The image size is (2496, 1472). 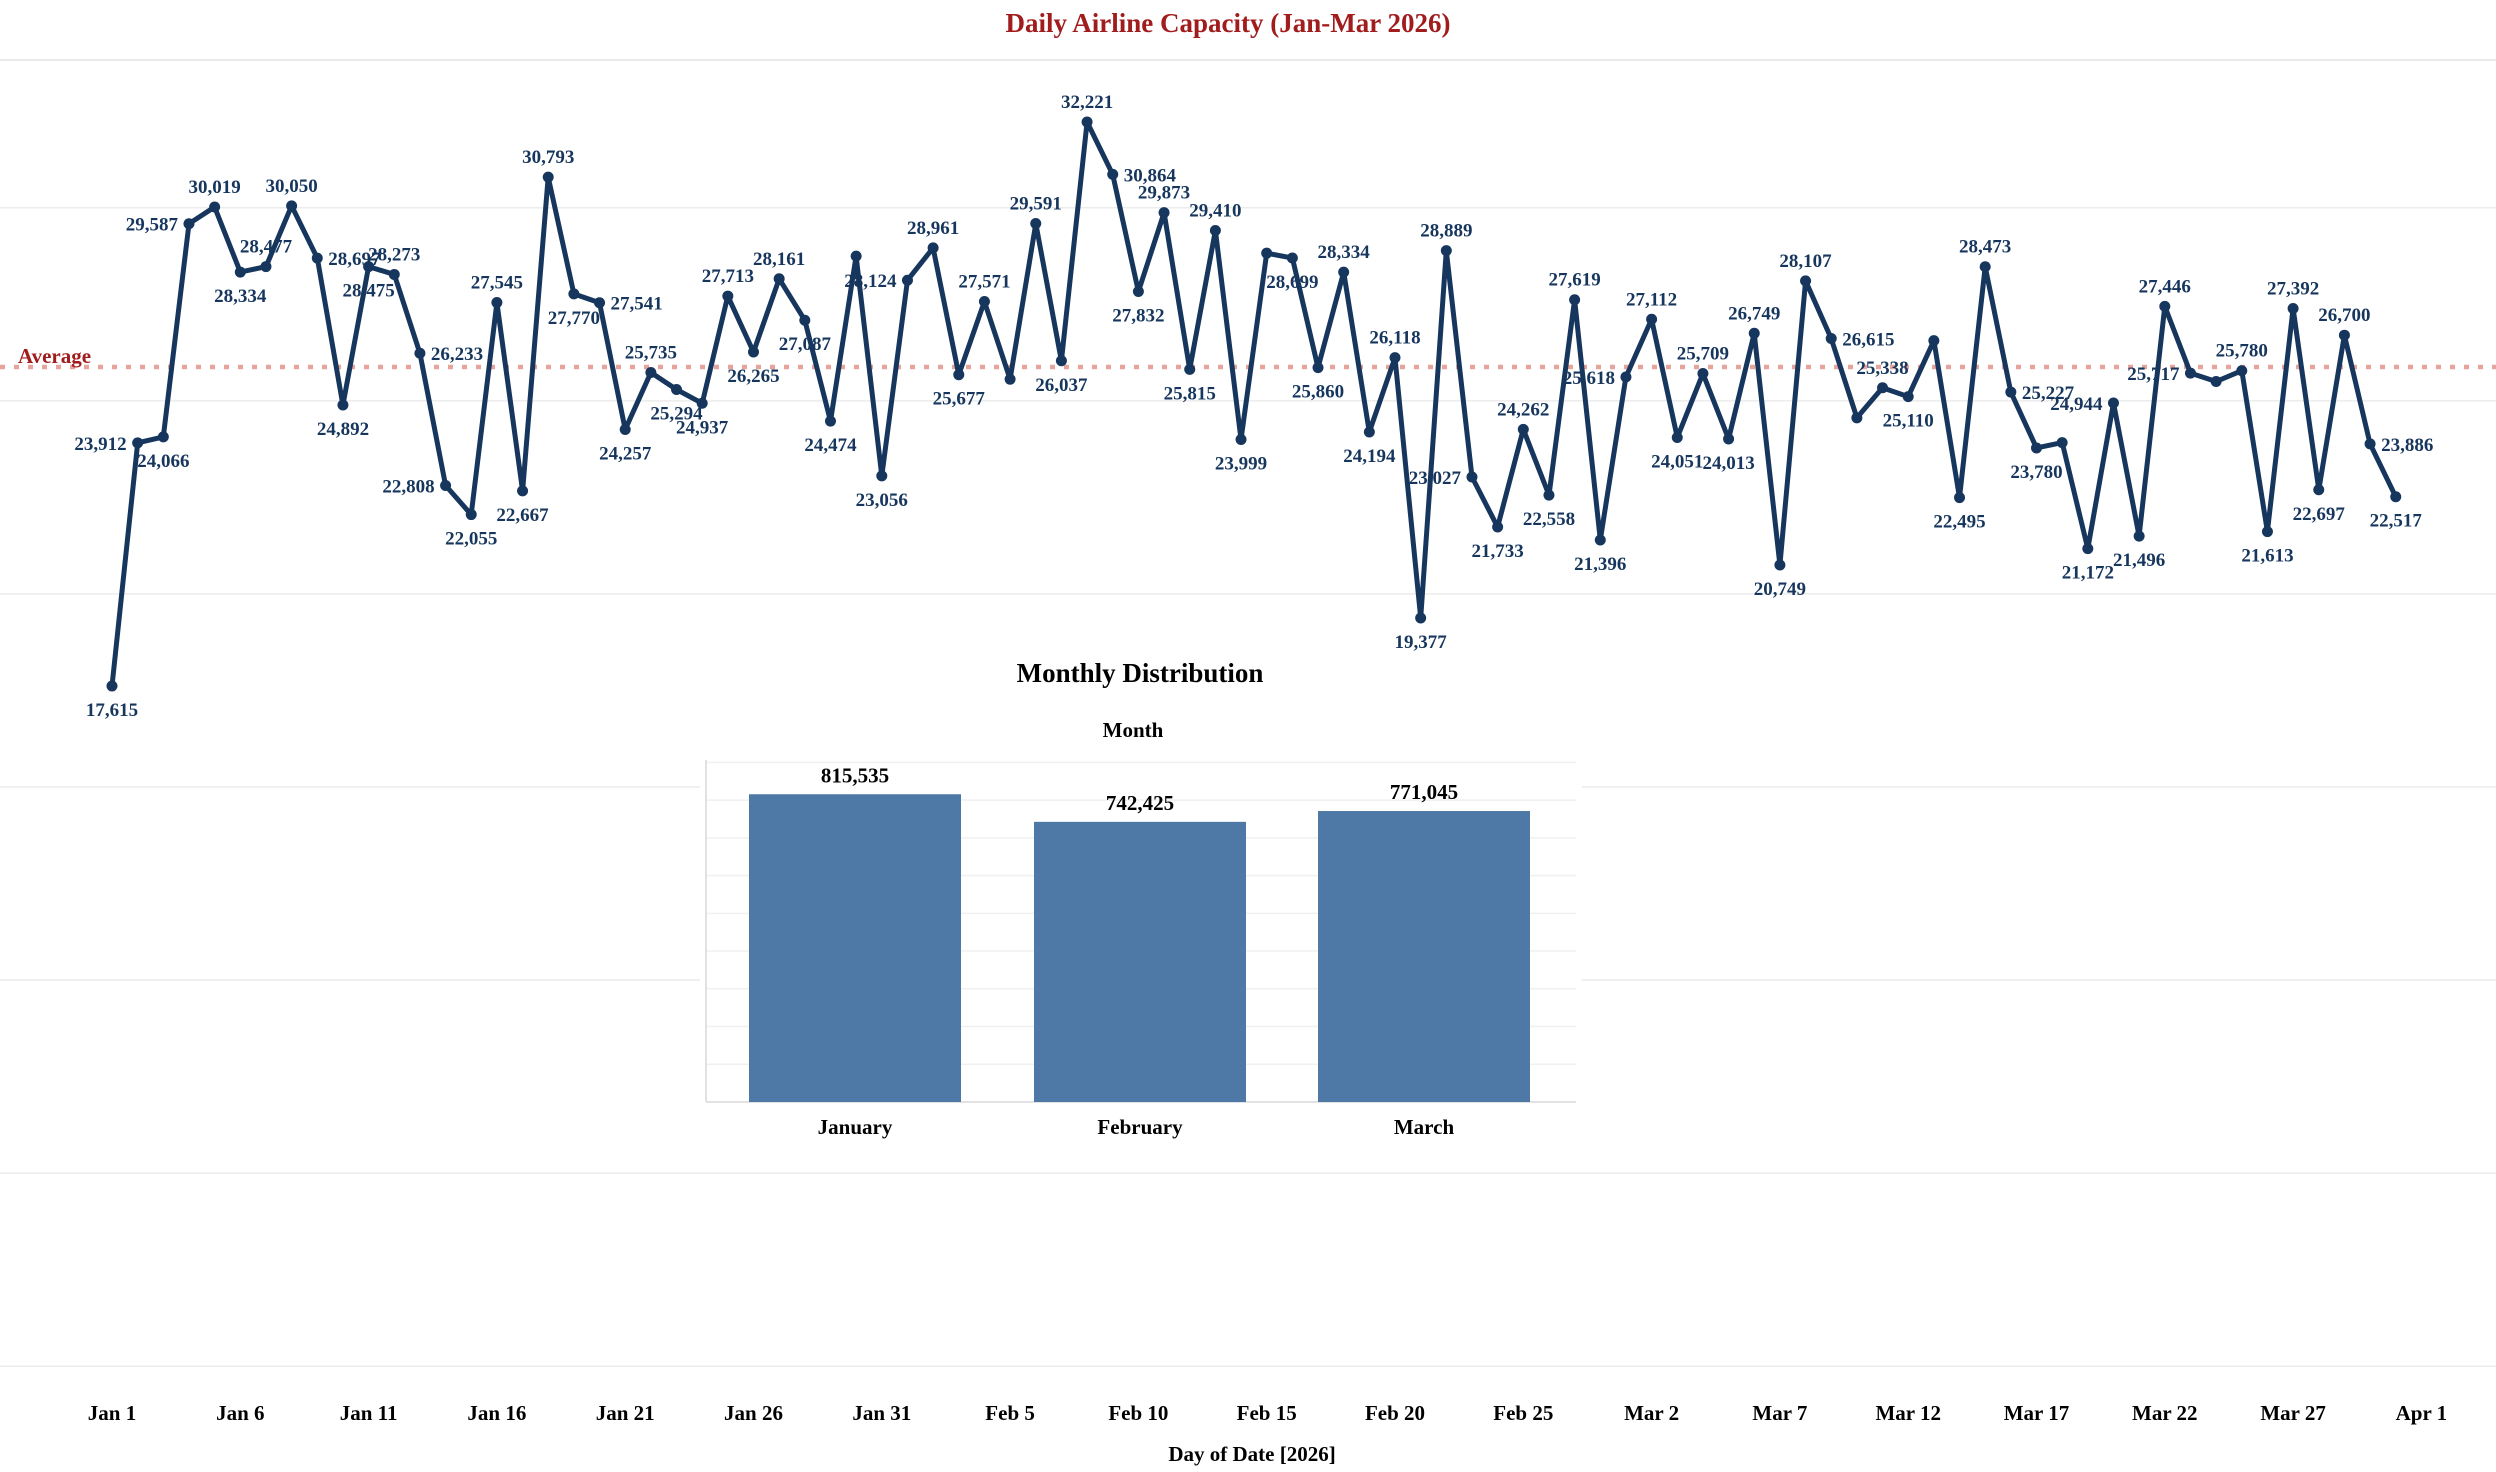 I want to click on point-label: 27,770, so click(x=574, y=318).